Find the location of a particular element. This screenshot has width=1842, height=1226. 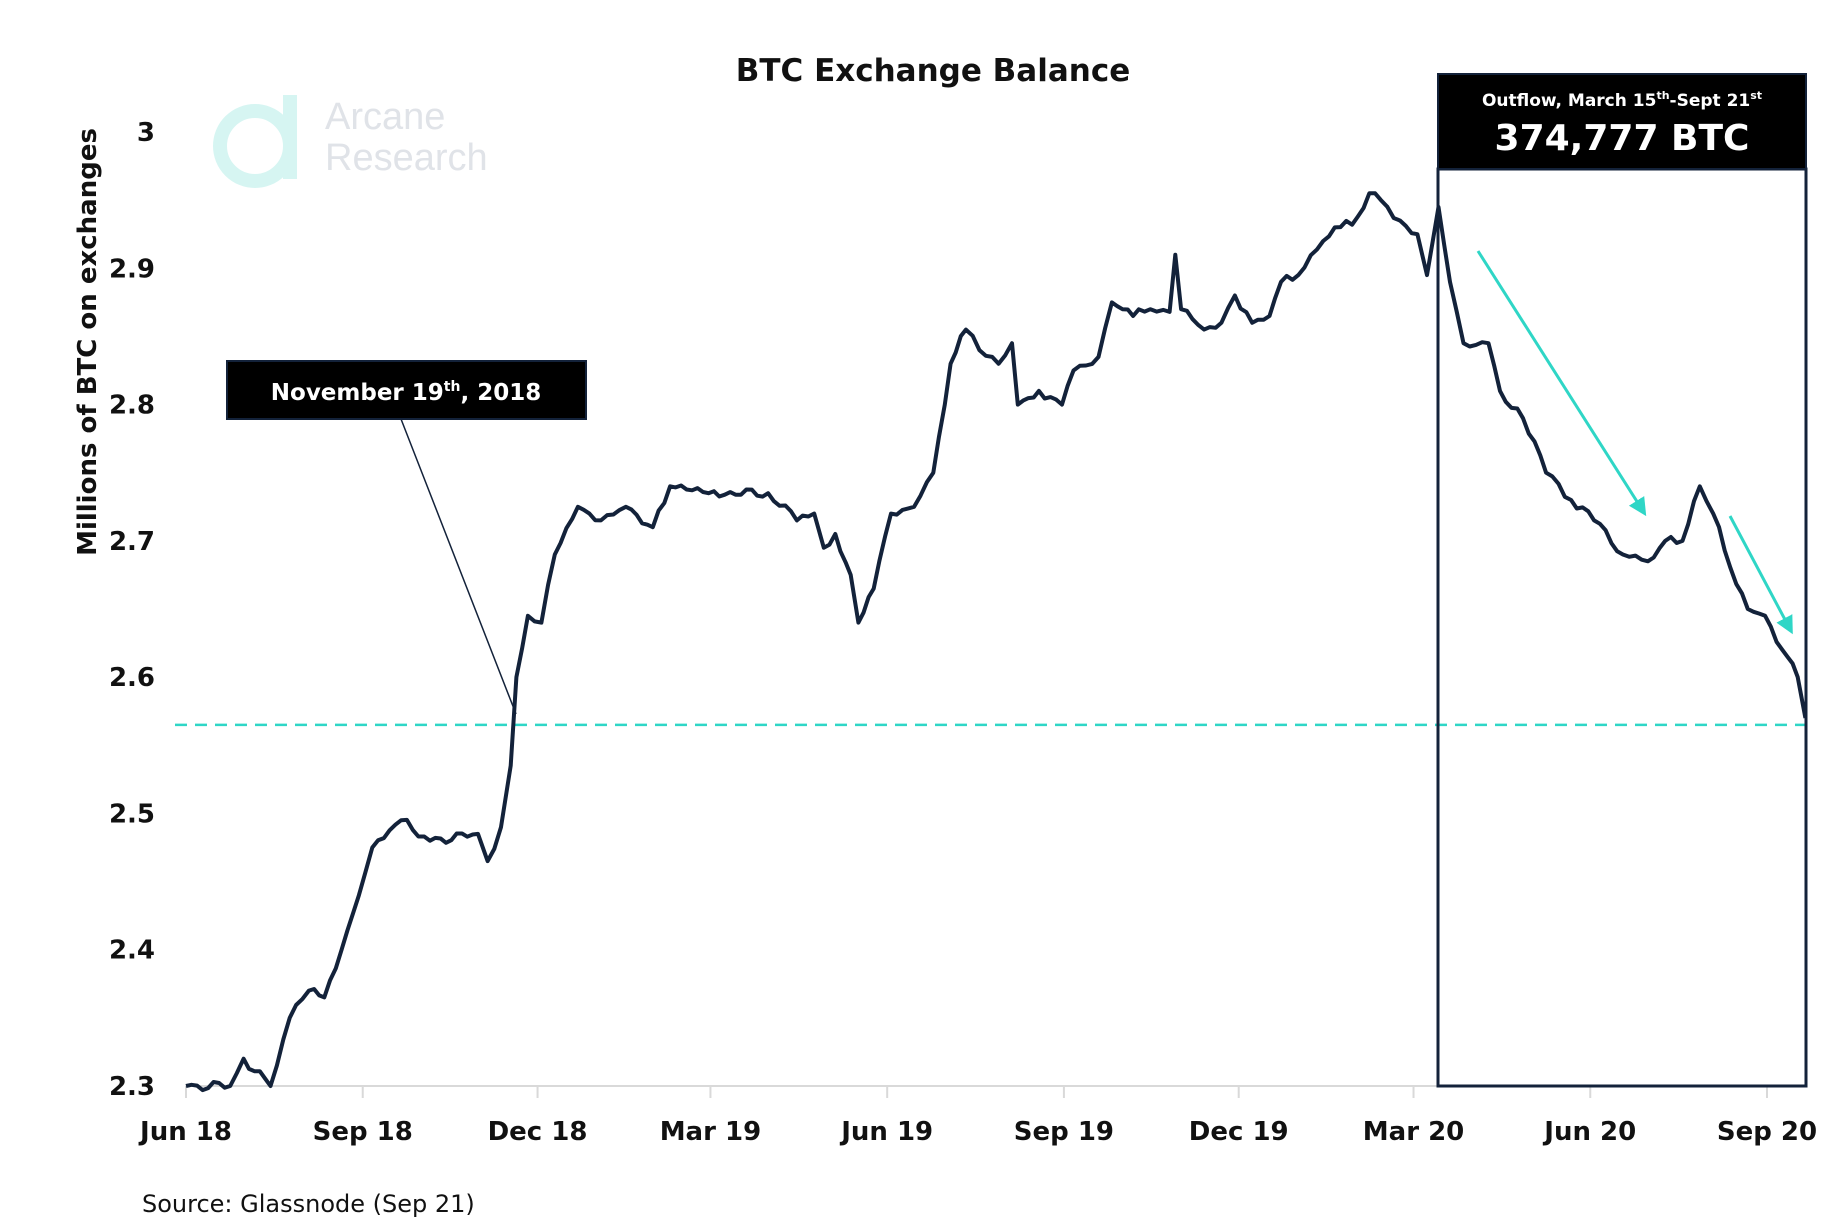

november-label-box is located at coordinates (406, 390).